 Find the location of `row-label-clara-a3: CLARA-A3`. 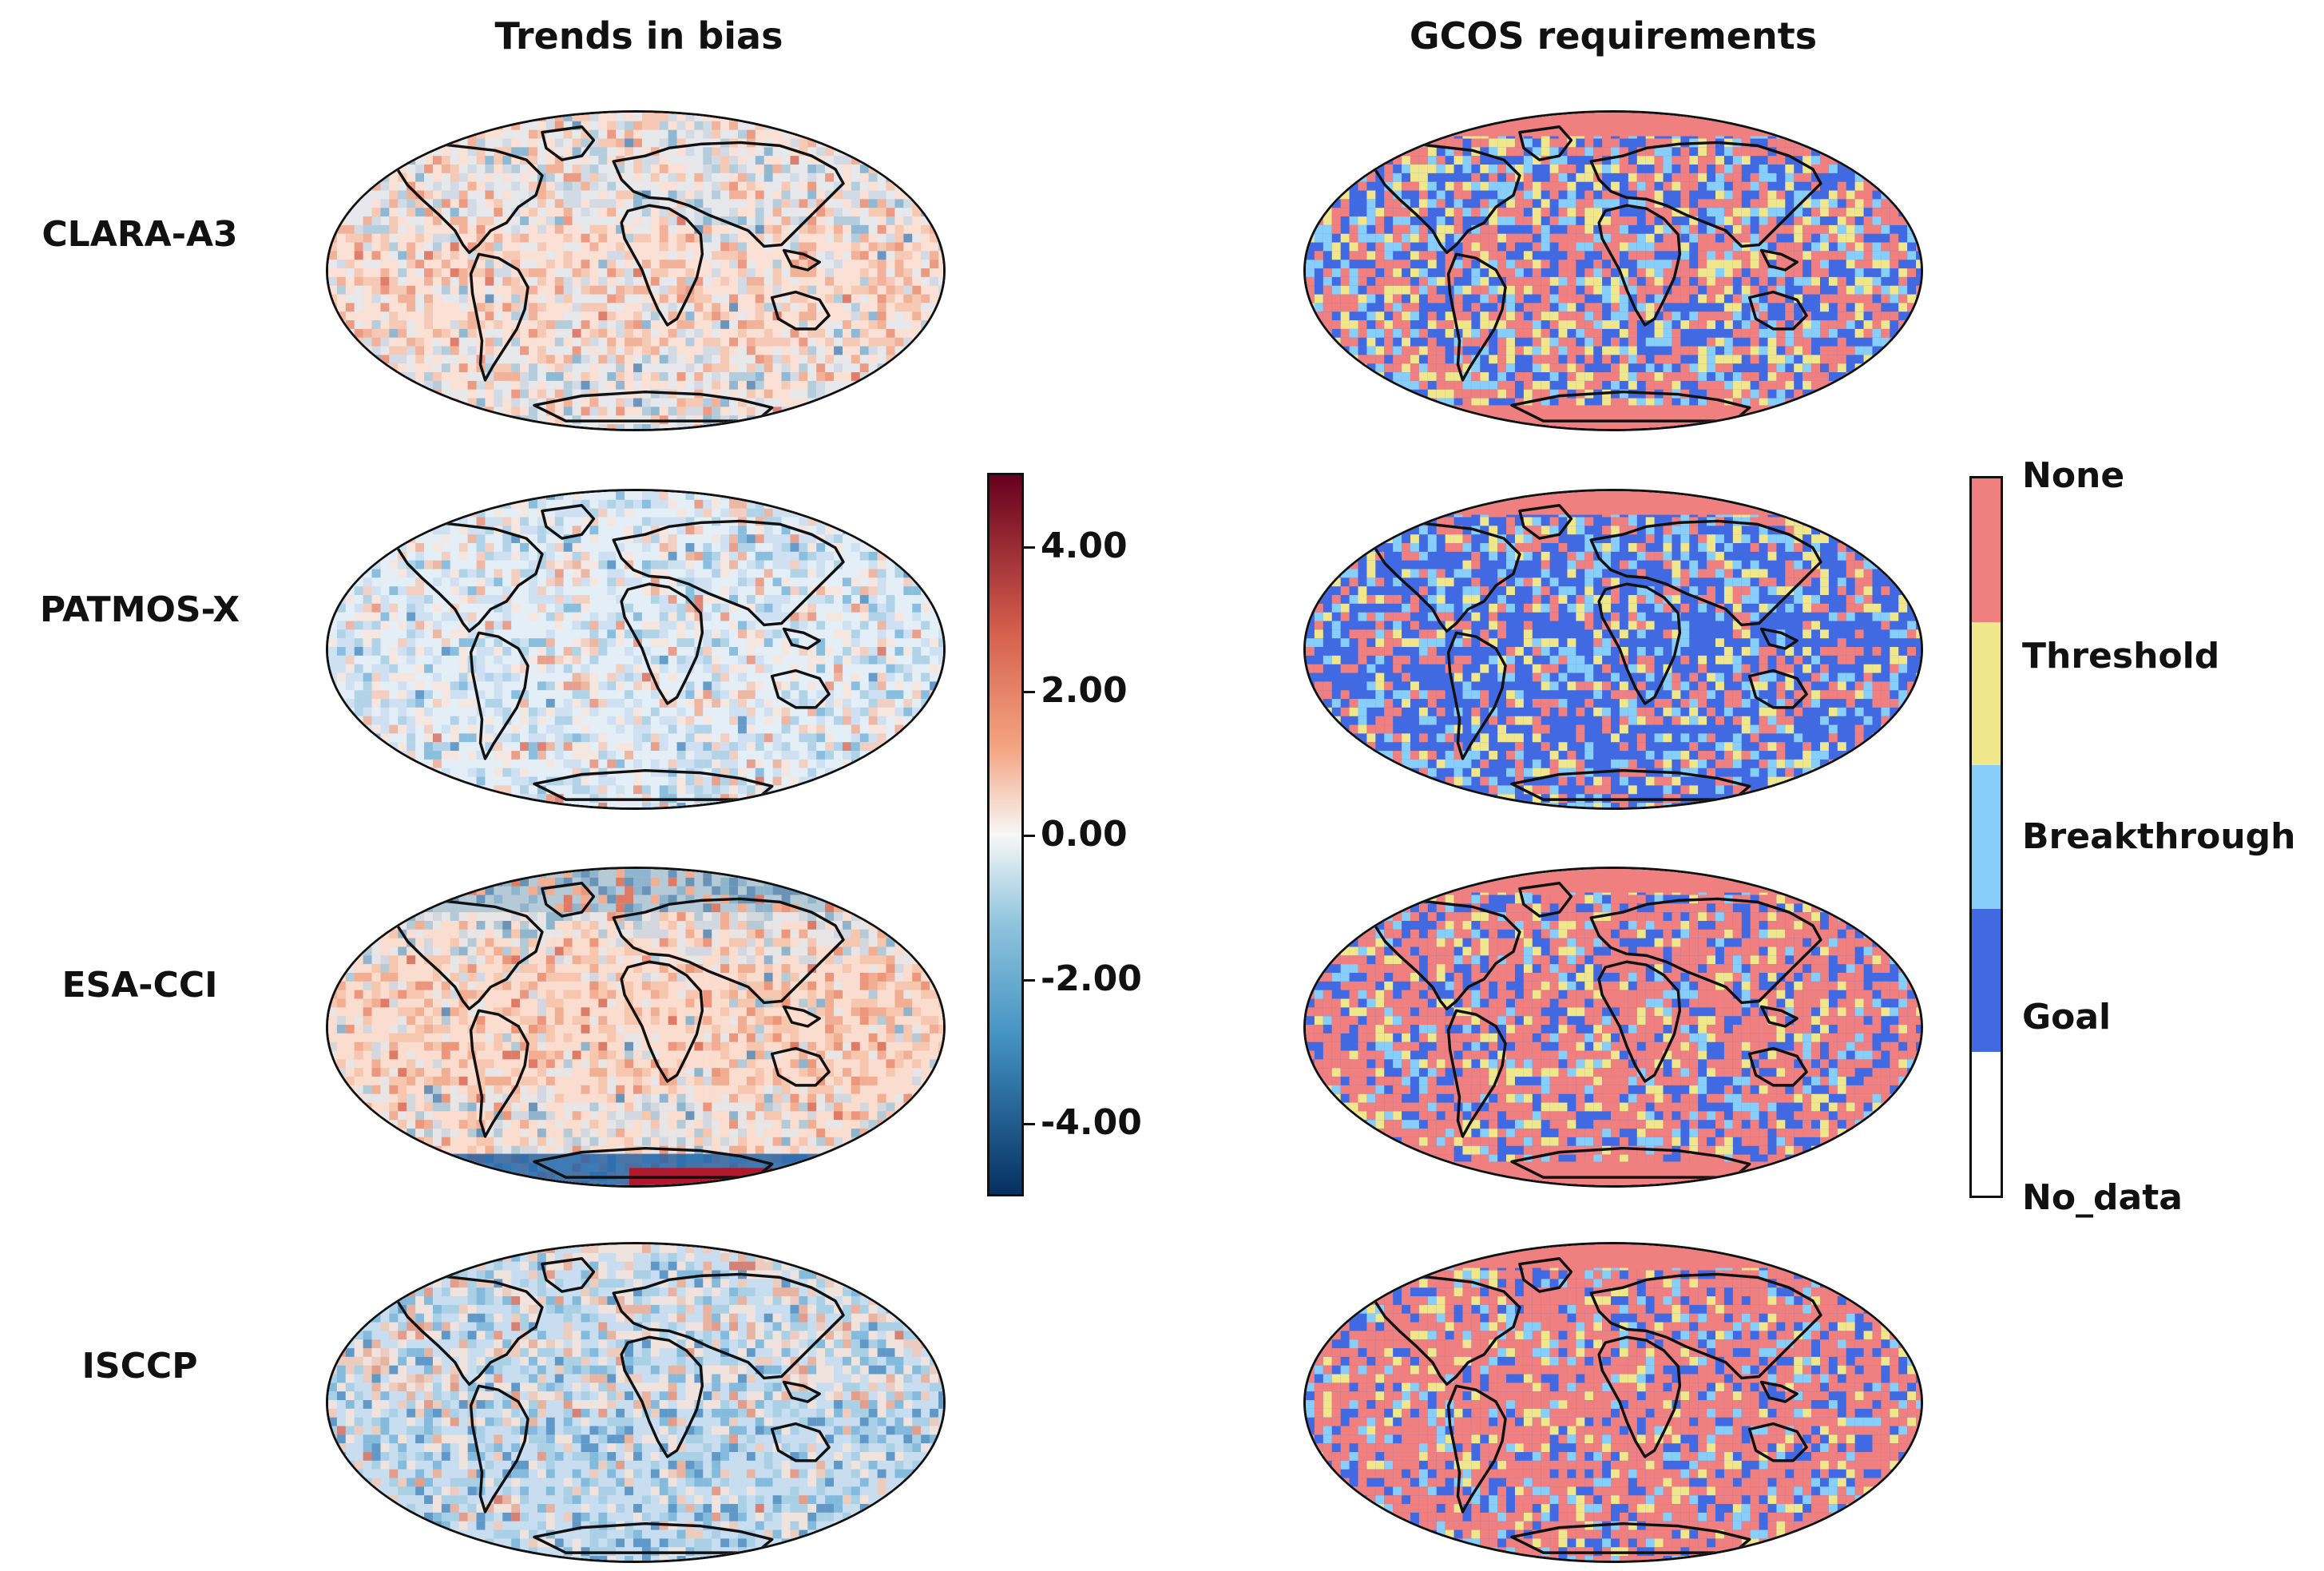

row-label-clara-a3: CLARA-A3 is located at coordinates (140, 234).